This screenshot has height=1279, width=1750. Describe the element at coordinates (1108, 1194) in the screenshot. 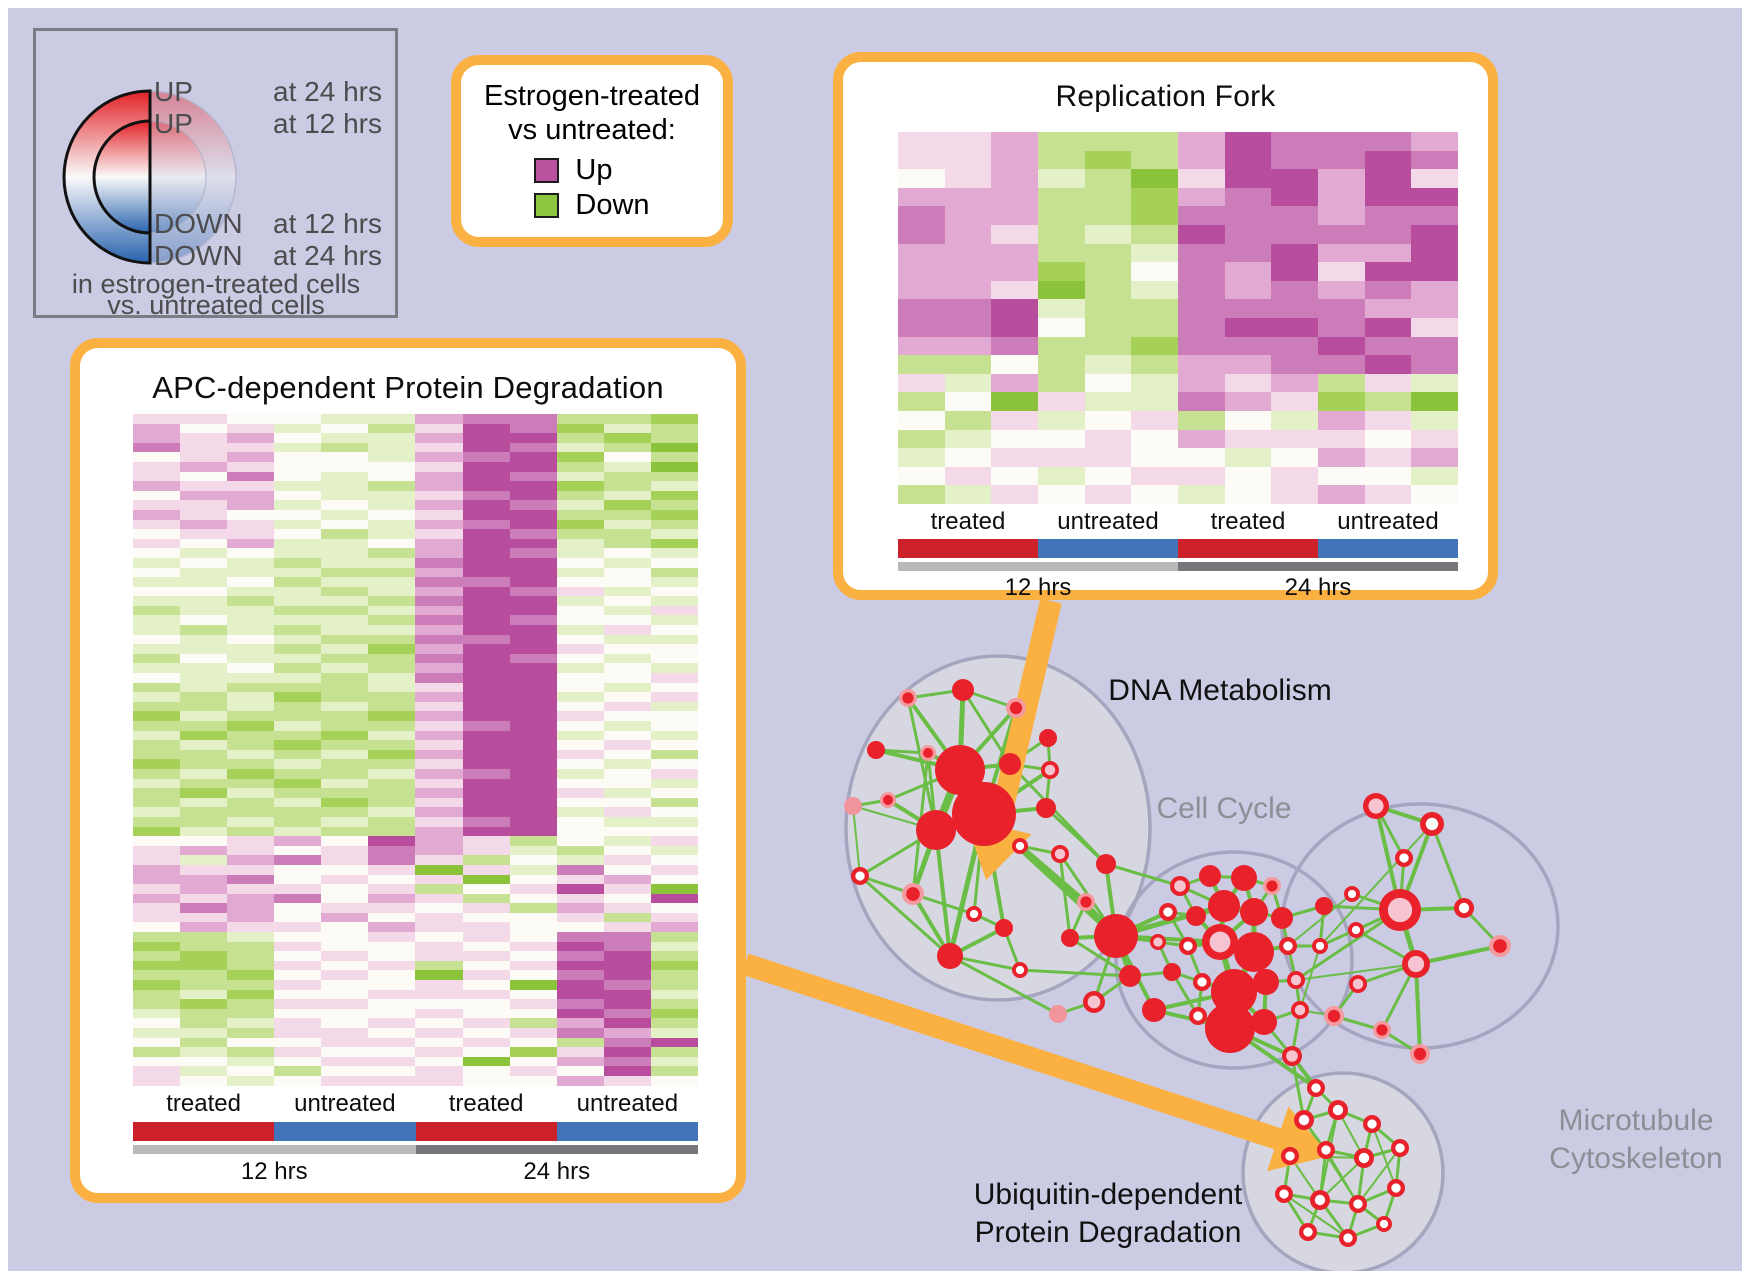

I see `cluster-label: Ubiquitin-dependent` at that location.